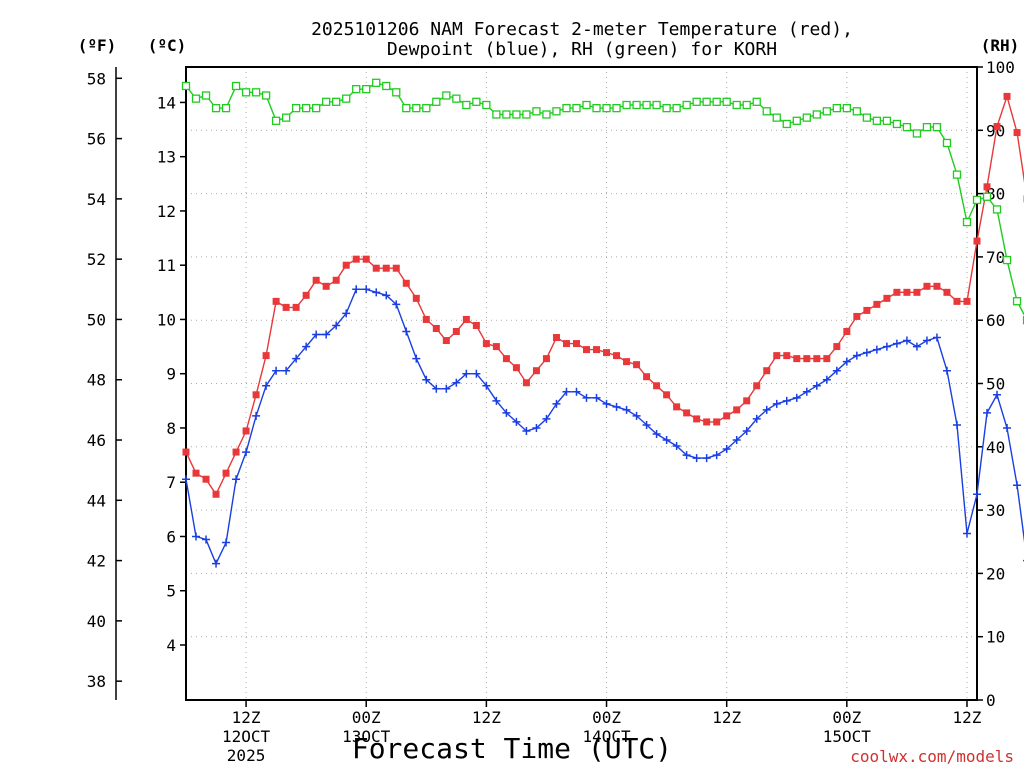  I want to click on rh-tick-label: 100, so click(1000, 67).